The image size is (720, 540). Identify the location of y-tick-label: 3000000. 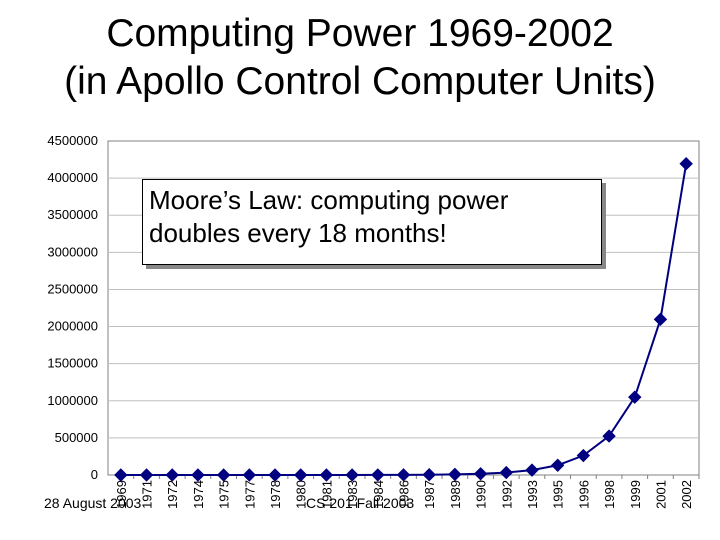
(72, 251).